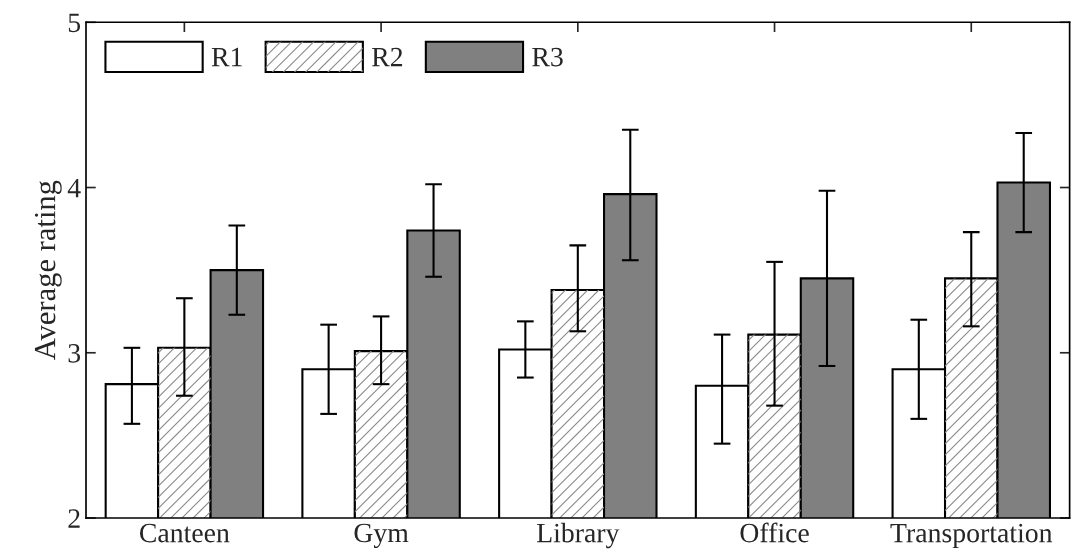  I want to click on y-tick-label: 3, so click(74, 353).